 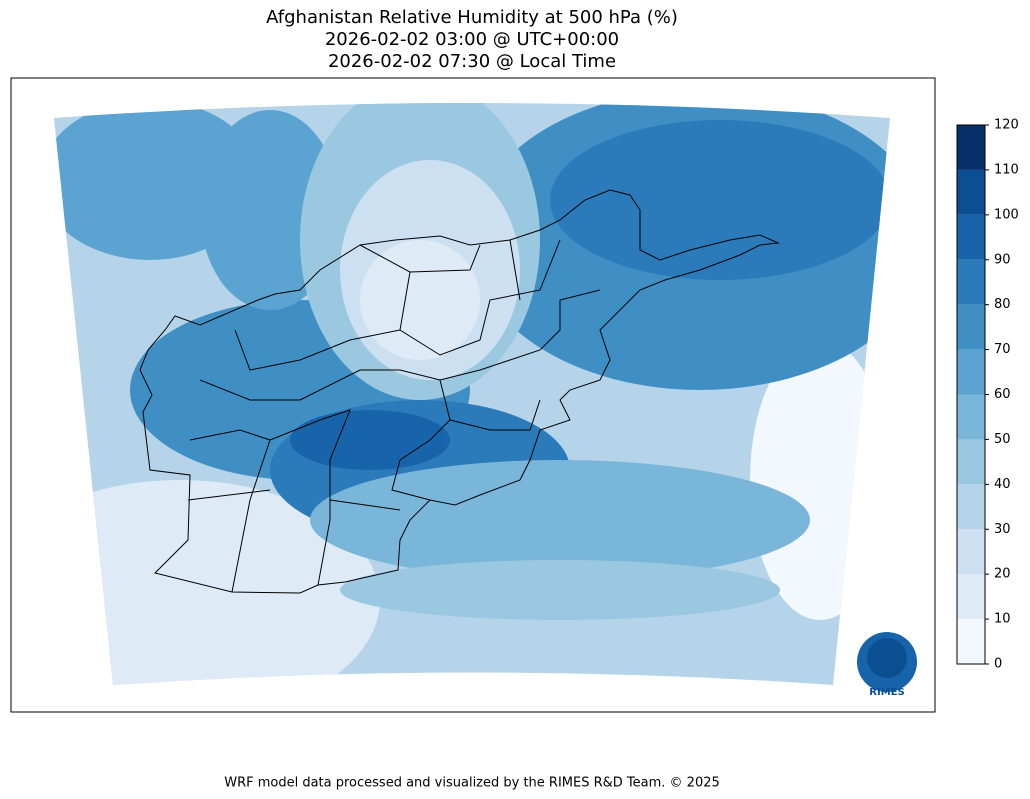 What do you see at coordinates (987, 395) in the screenshot?
I see `colorbar: 0 10 20 30 40 50 60 70 80 90 100 110 120` at bounding box center [987, 395].